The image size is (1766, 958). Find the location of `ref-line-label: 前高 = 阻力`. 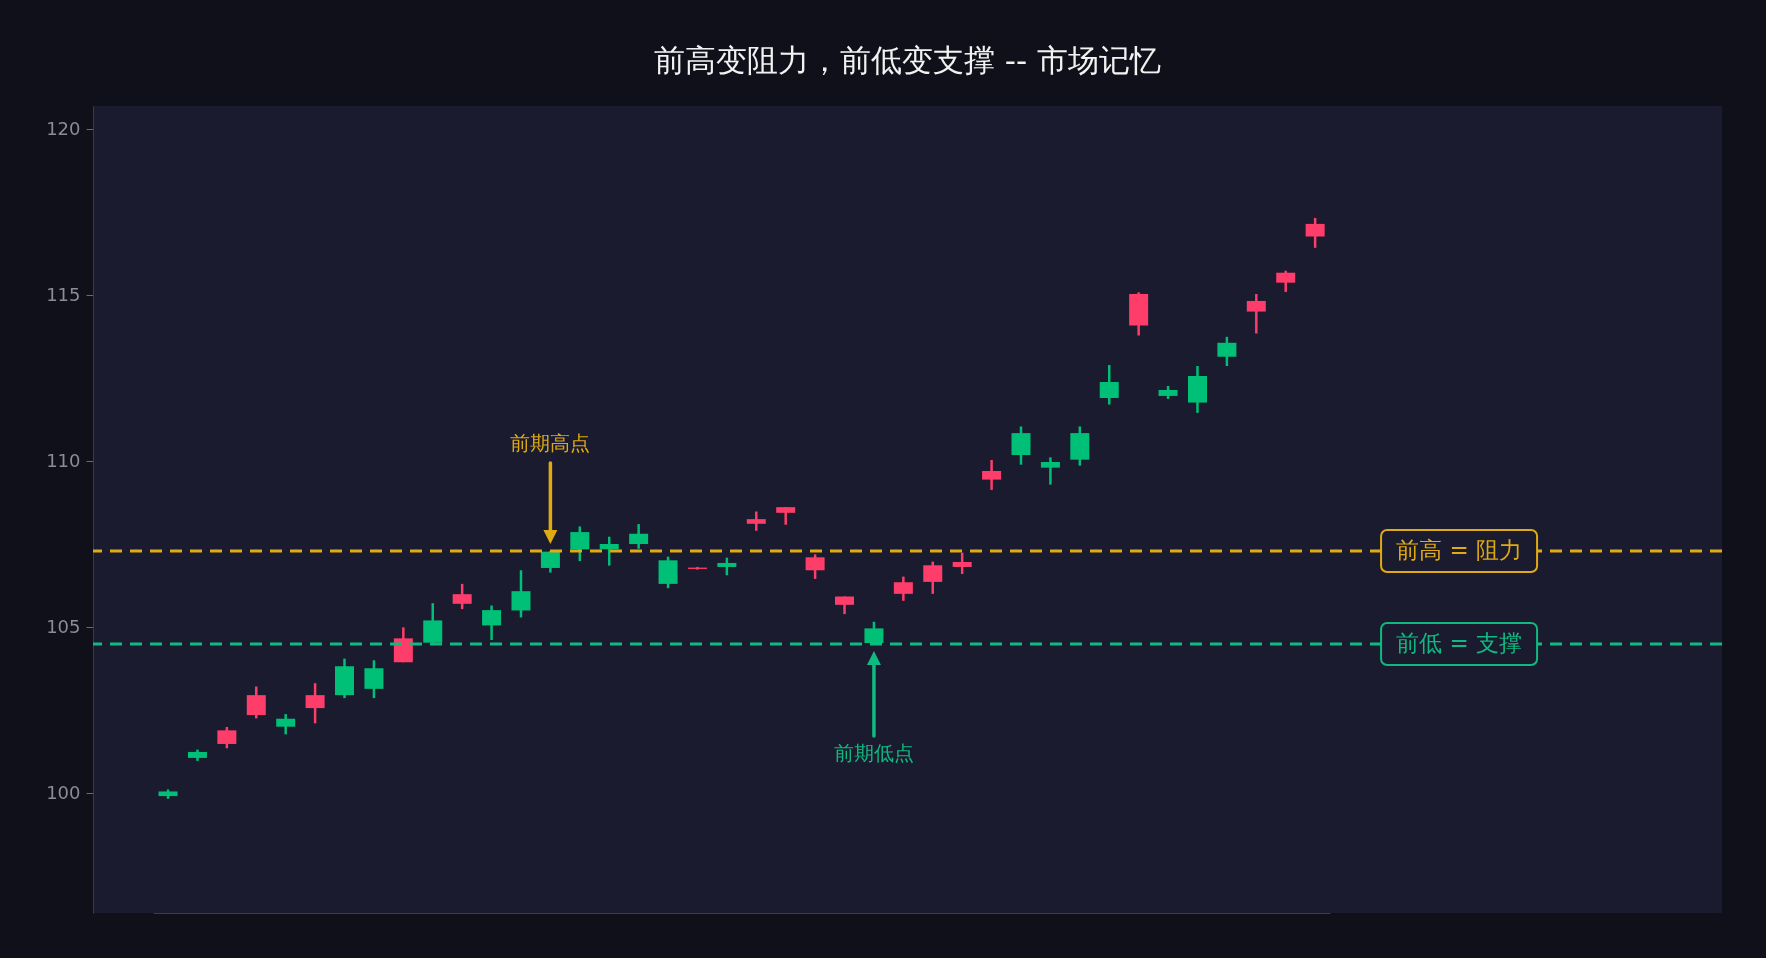

ref-line-label: 前高 = 阻力 is located at coordinates (1459, 550).